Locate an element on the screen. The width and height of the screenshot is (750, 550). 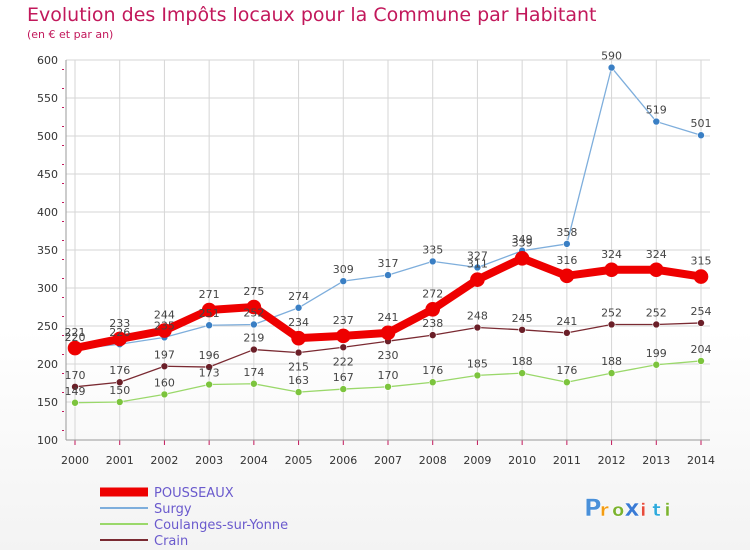
data-label-crain: 176 is located at coordinates (119, 370).